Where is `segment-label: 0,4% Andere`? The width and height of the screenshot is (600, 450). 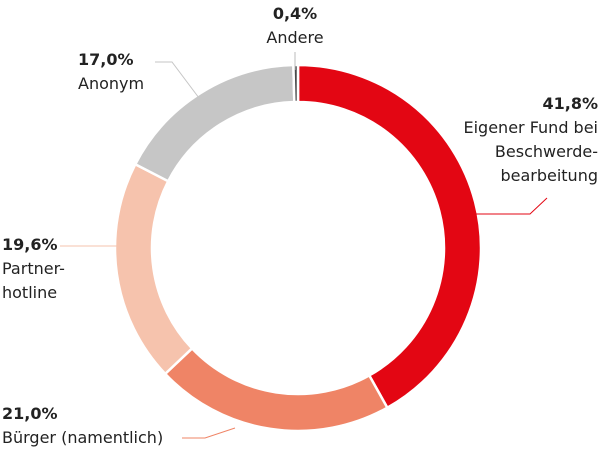
segment-label: 0,4% Andere is located at coordinates (295, 26).